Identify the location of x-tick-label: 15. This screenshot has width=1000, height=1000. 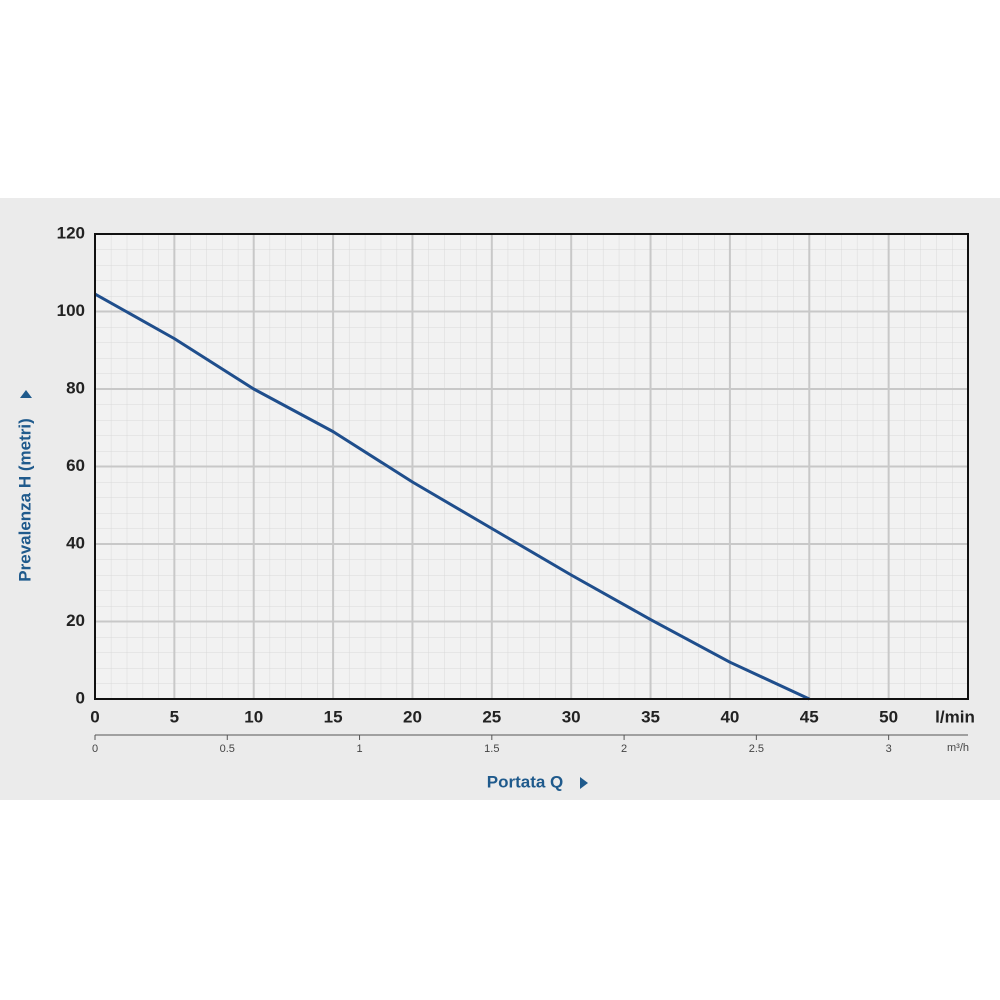
(333, 716).